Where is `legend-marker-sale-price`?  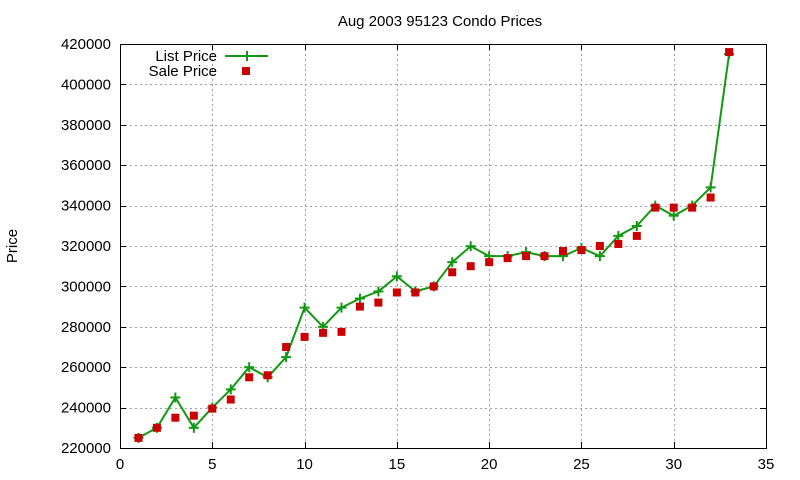
legend-marker-sale-price is located at coordinates (246, 71).